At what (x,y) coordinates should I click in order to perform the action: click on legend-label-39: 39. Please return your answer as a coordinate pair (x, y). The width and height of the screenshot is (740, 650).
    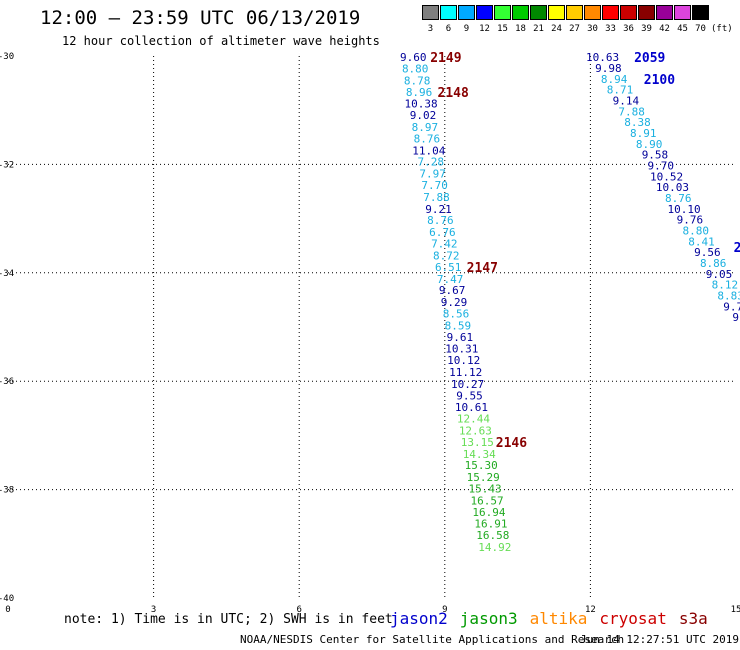
    Looking at the image, I should click on (646, 29).